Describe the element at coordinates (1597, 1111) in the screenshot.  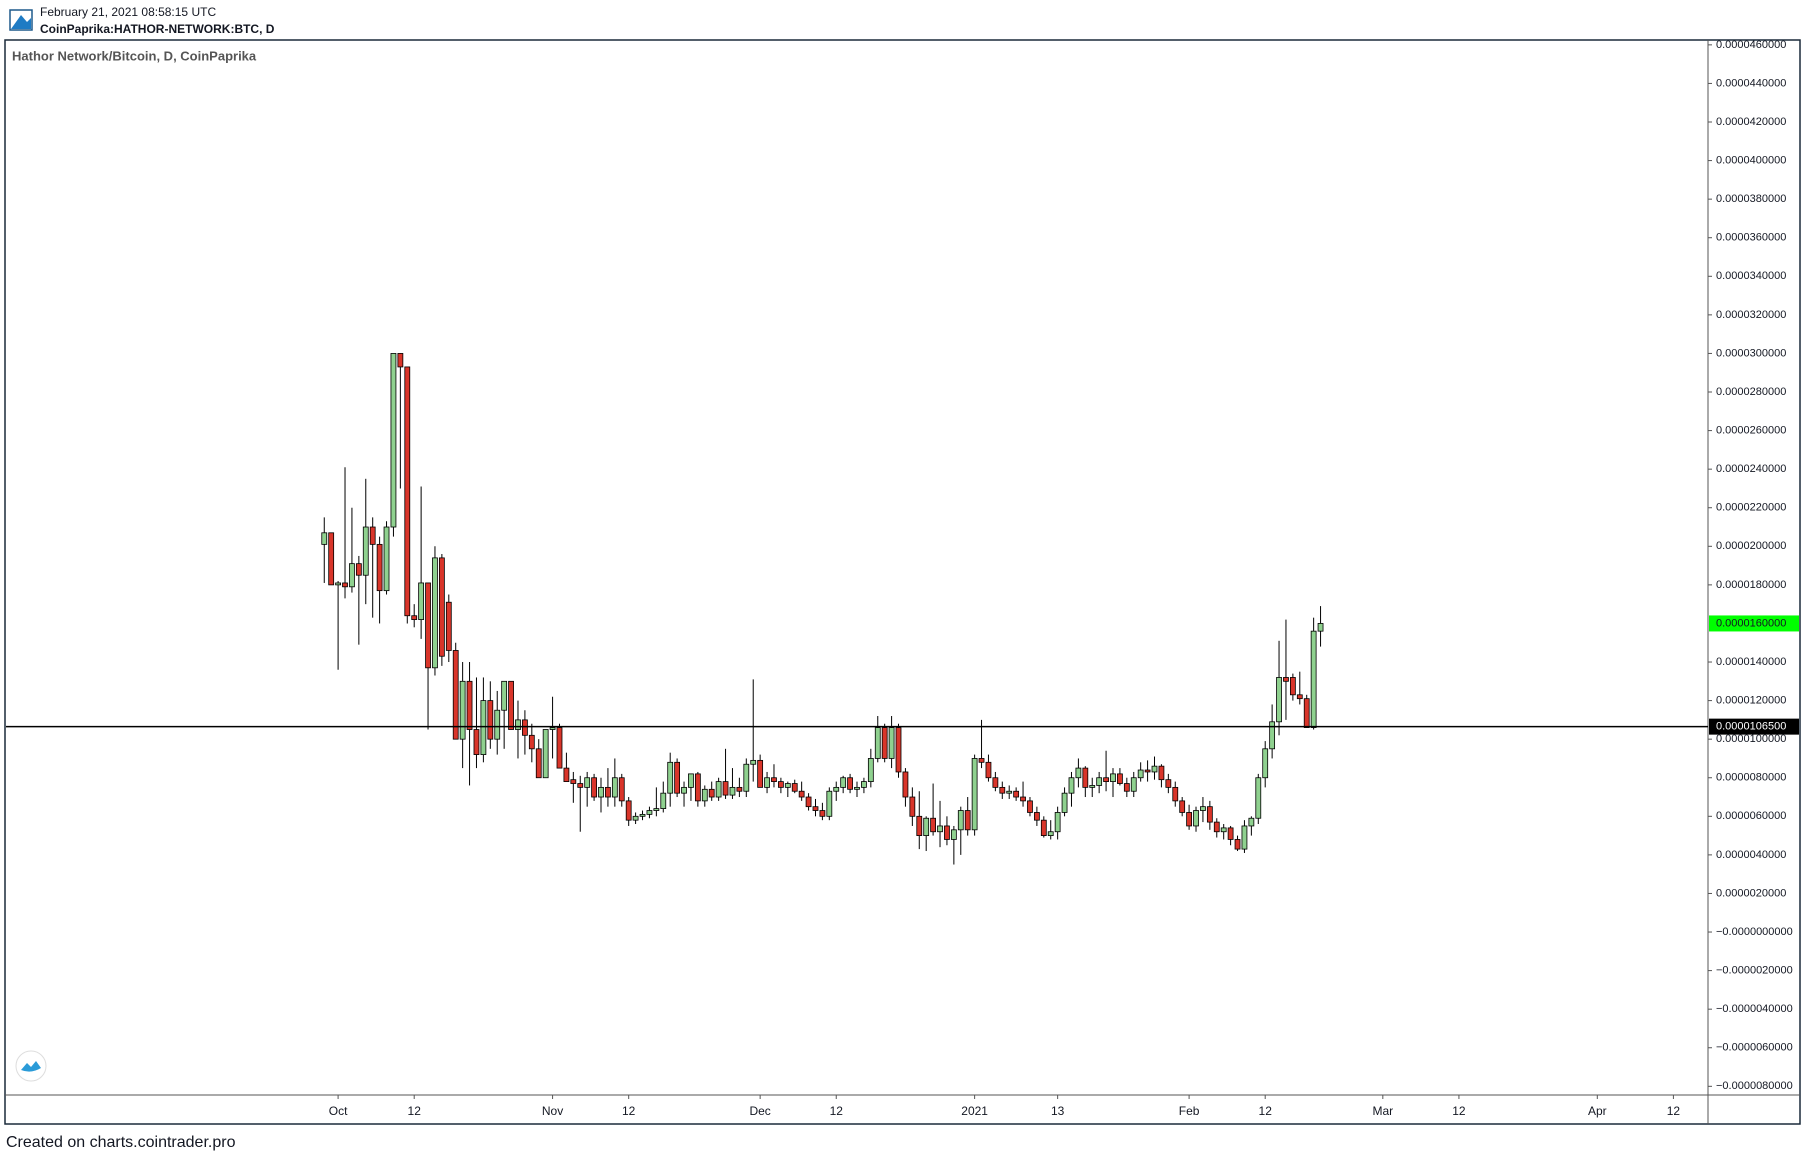
I see `x-tick-label: Apr` at that location.